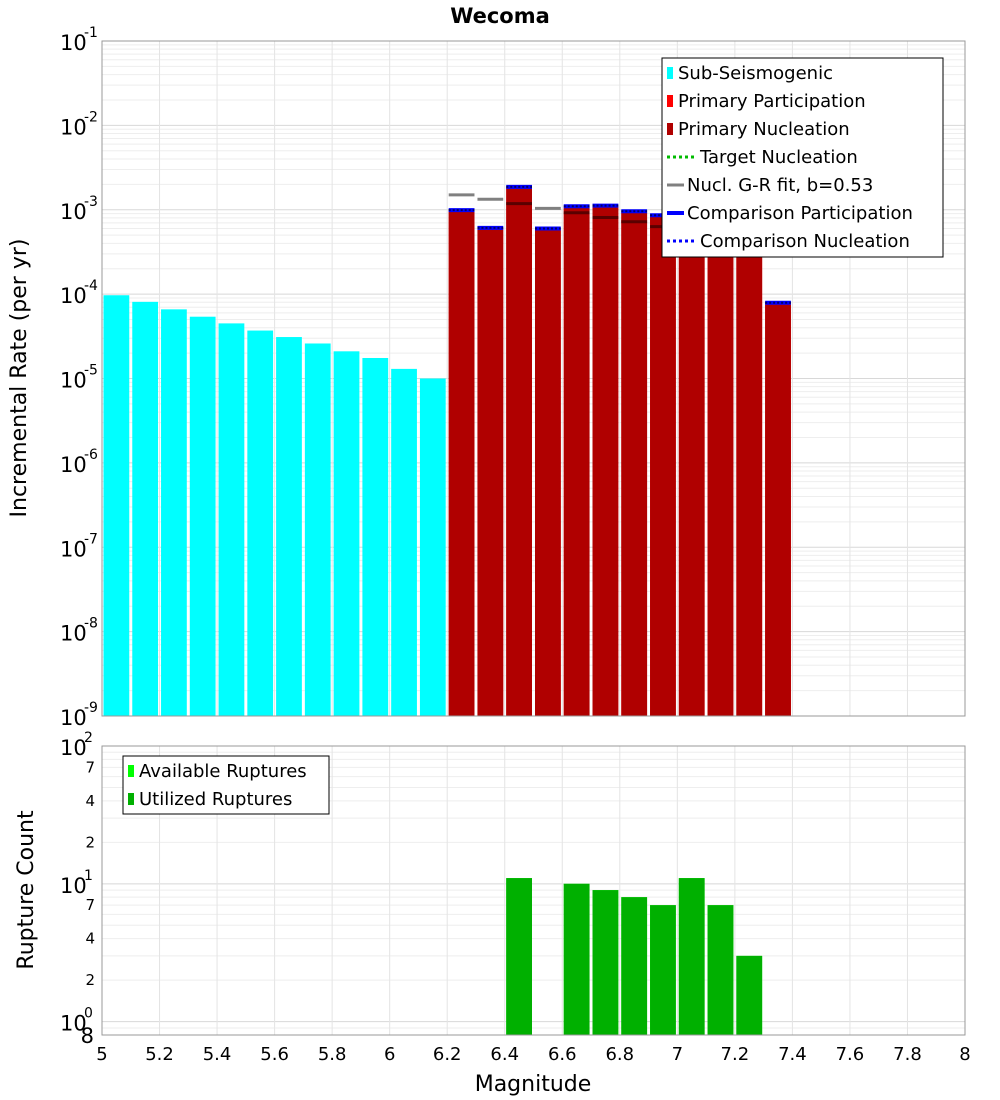  What do you see at coordinates (159, 1054) in the screenshot?
I see `x-tick-label: 5.2` at bounding box center [159, 1054].